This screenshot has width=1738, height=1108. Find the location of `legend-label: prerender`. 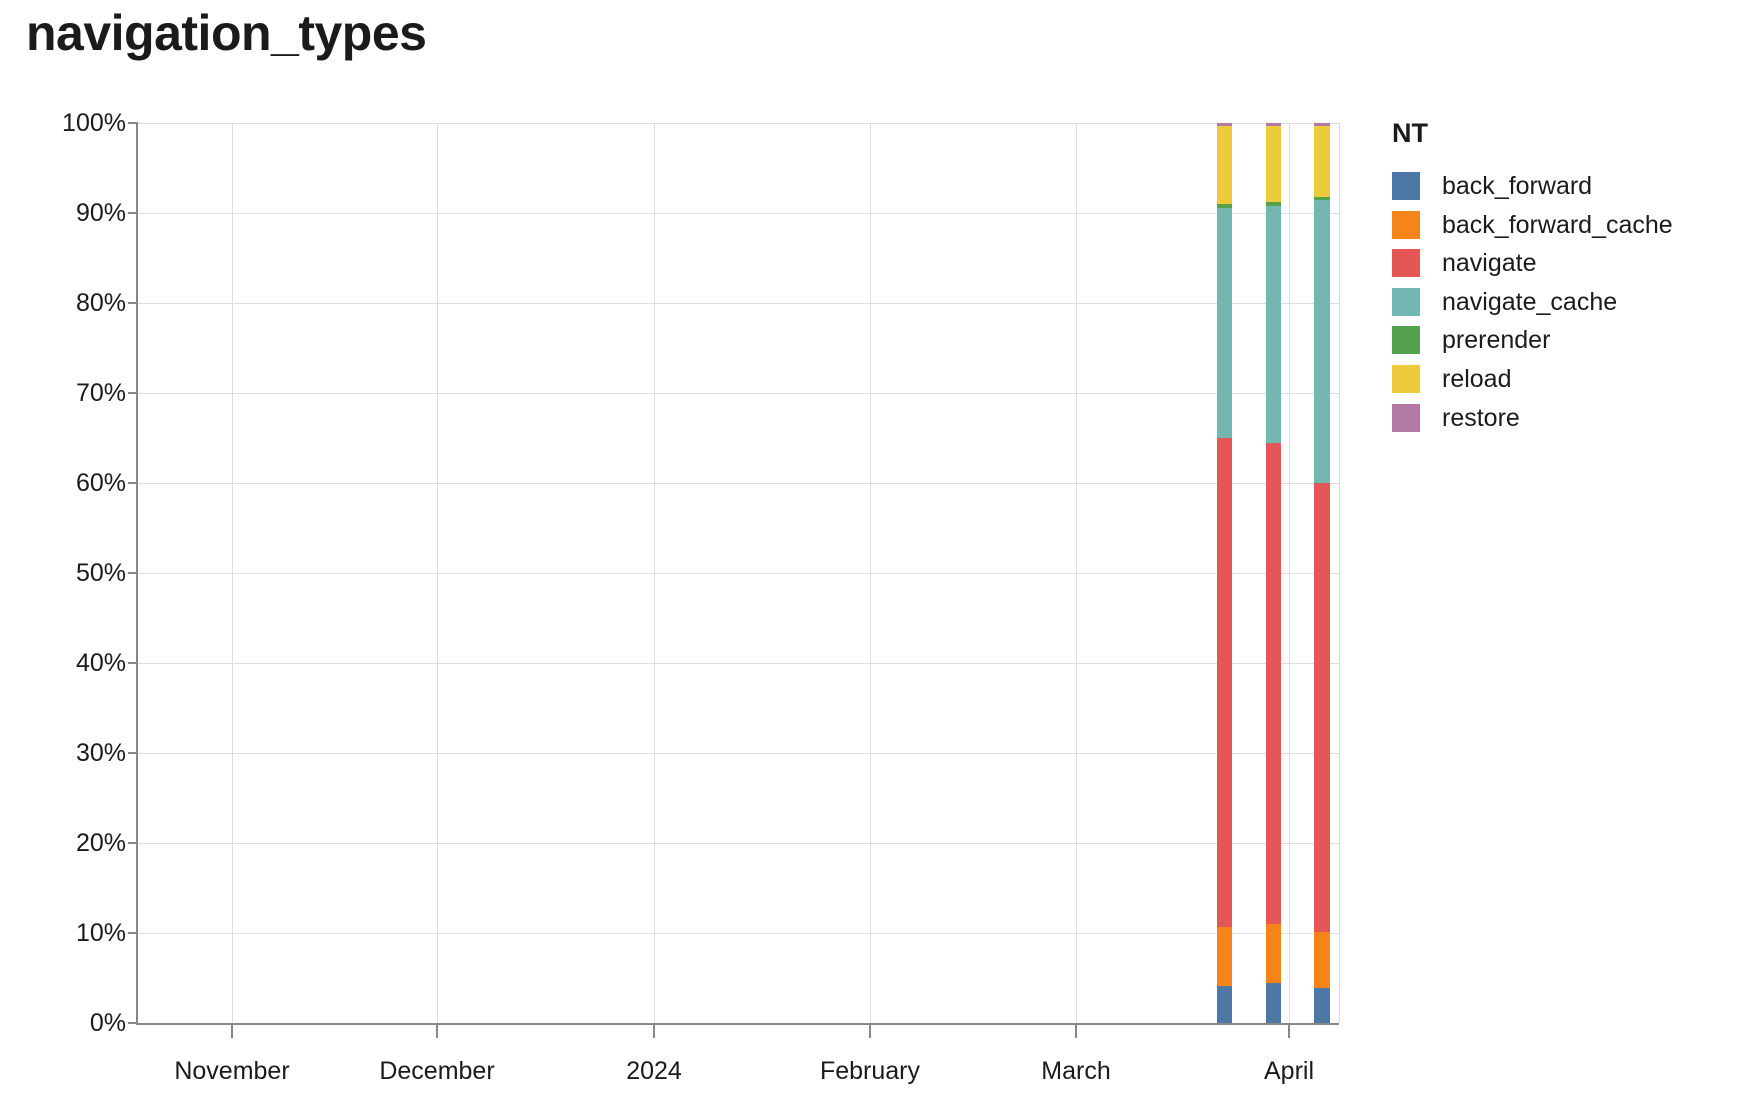

legend-label: prerender is located at coordinates (1496, 340).